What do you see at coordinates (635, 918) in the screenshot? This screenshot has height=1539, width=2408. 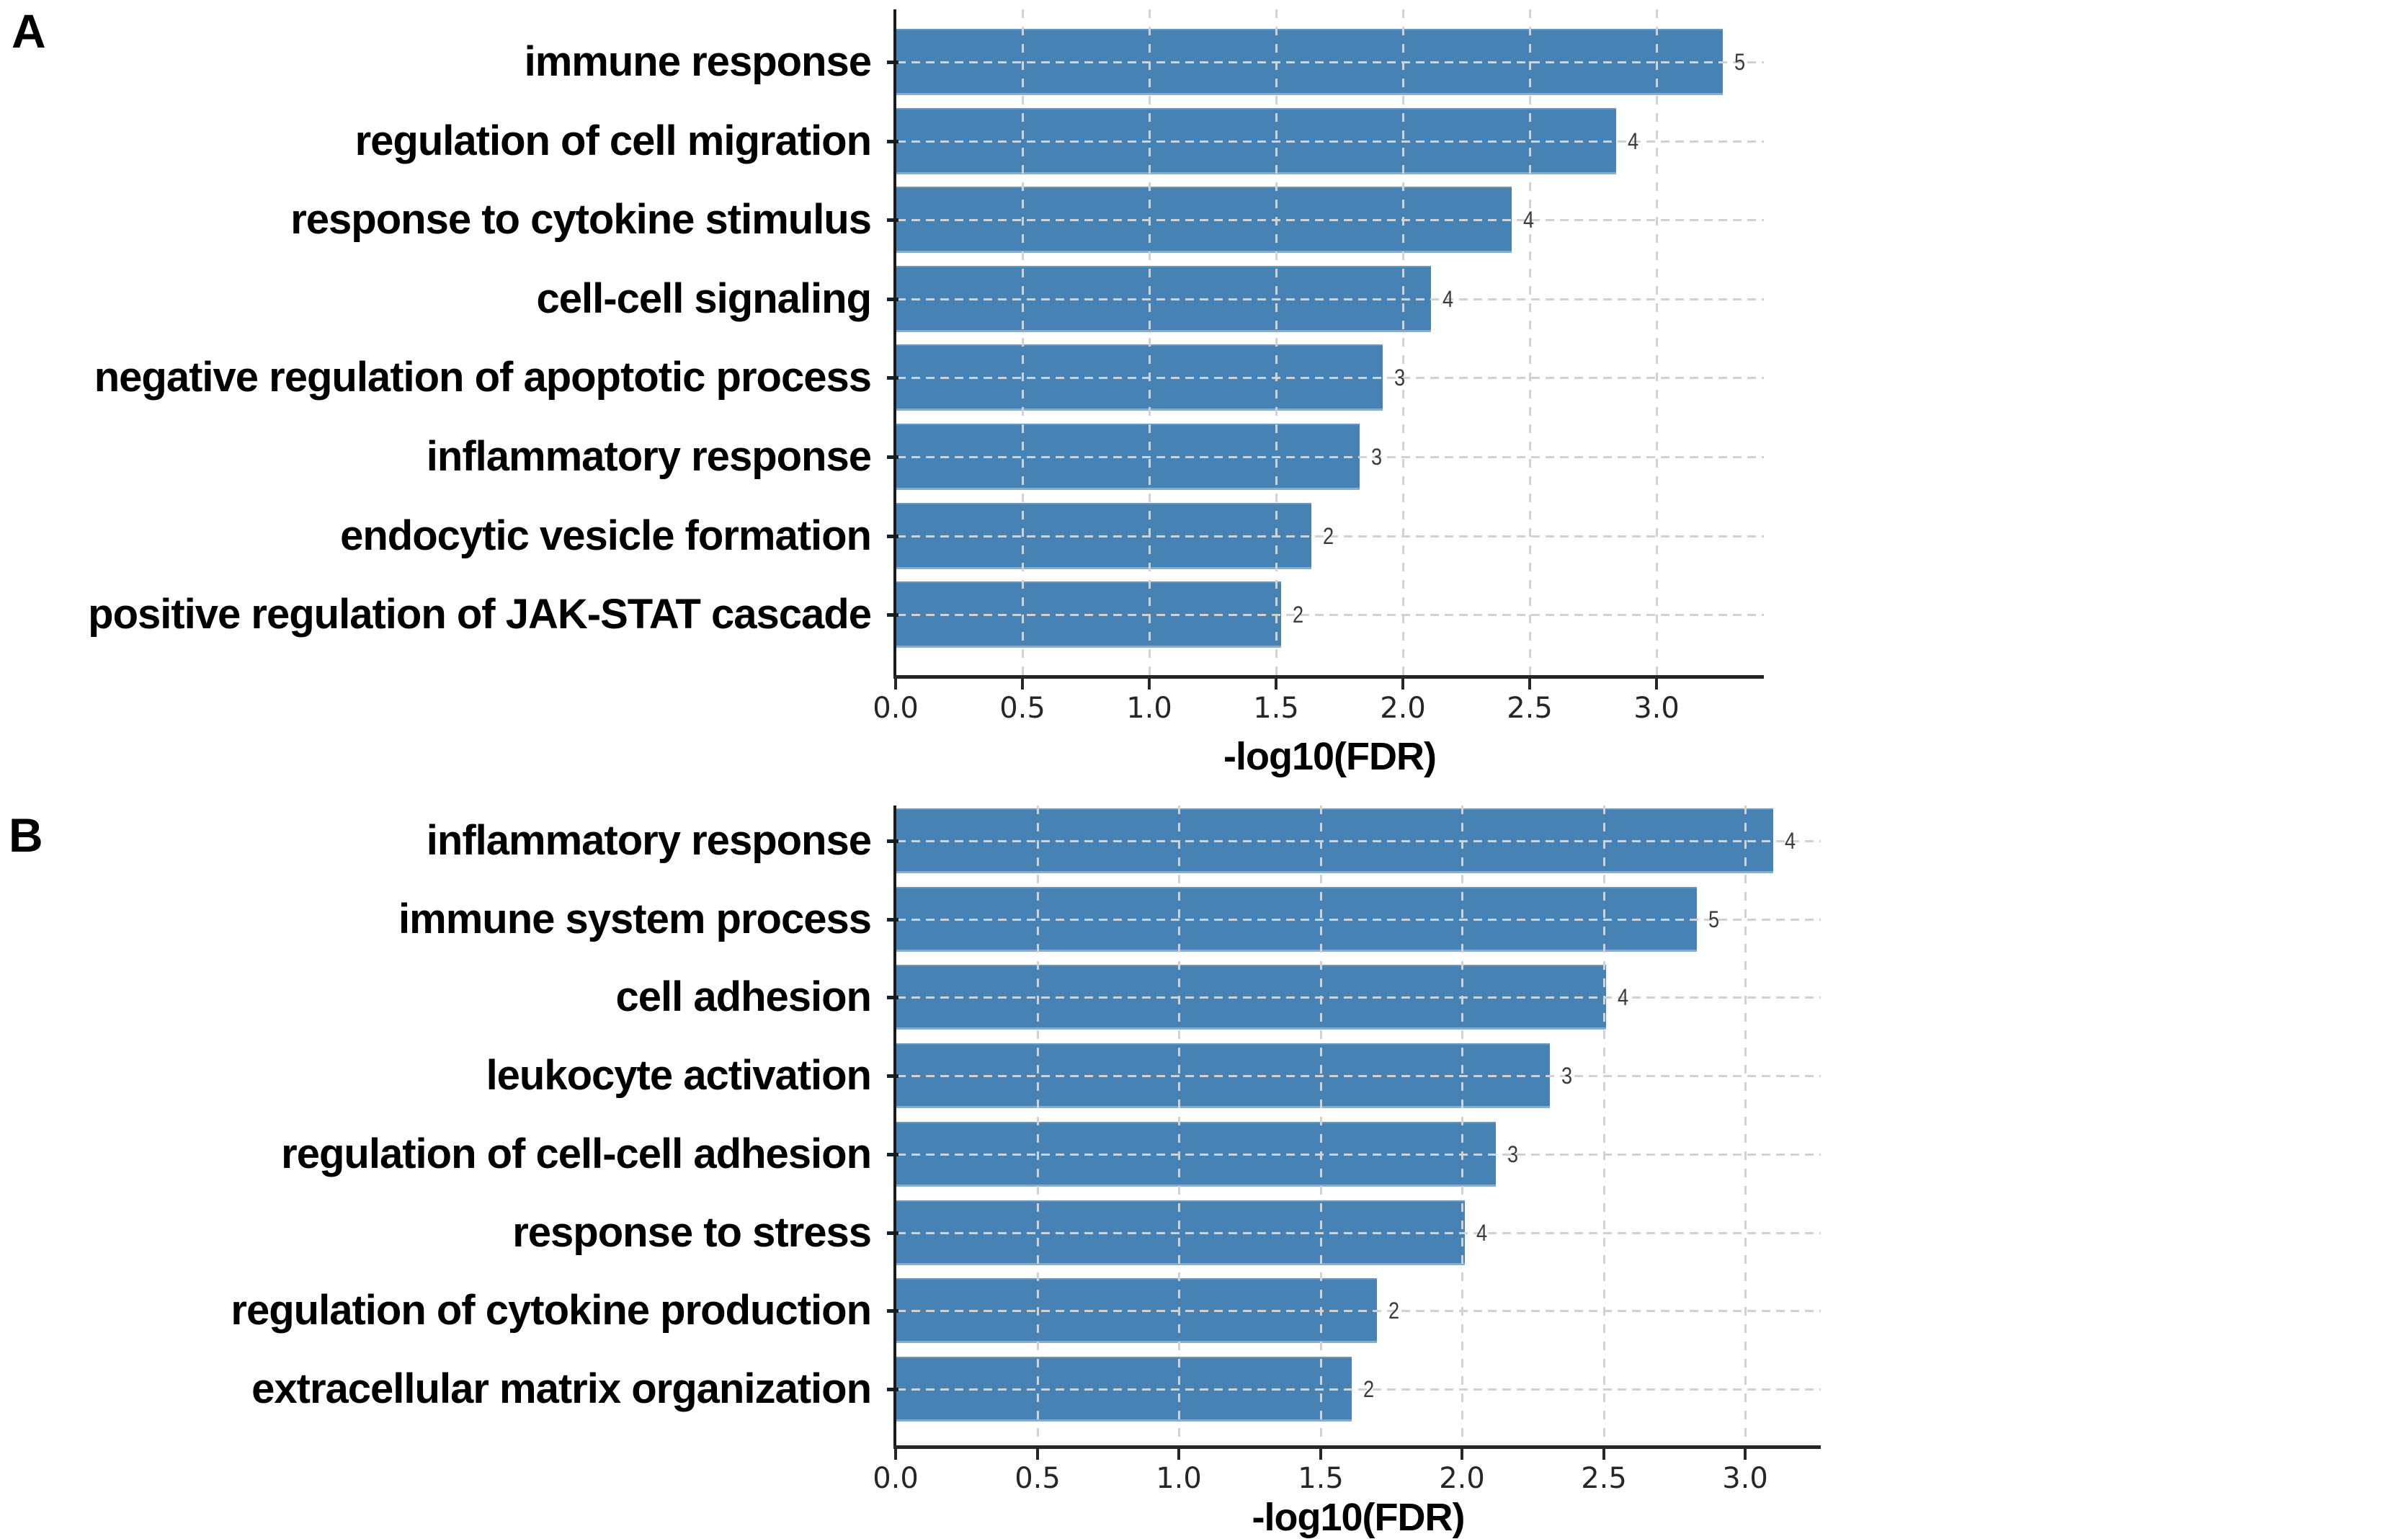 I see `category-label: immune system process` at bounding box center [635, 918].